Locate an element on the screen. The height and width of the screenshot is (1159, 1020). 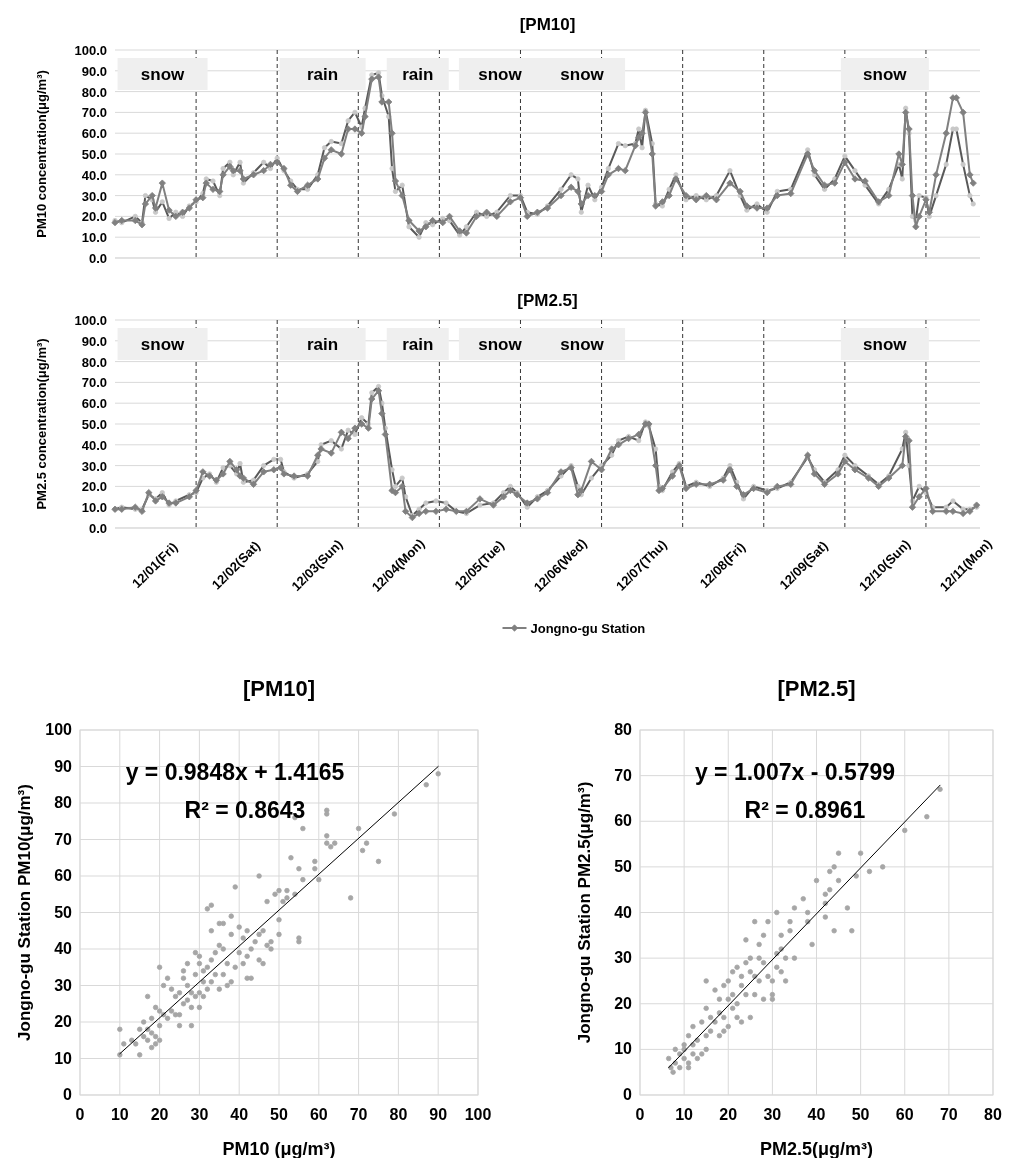
y-axis-title: PM2.5 concentration(μg/m³) is located at coordinates (41, 424).